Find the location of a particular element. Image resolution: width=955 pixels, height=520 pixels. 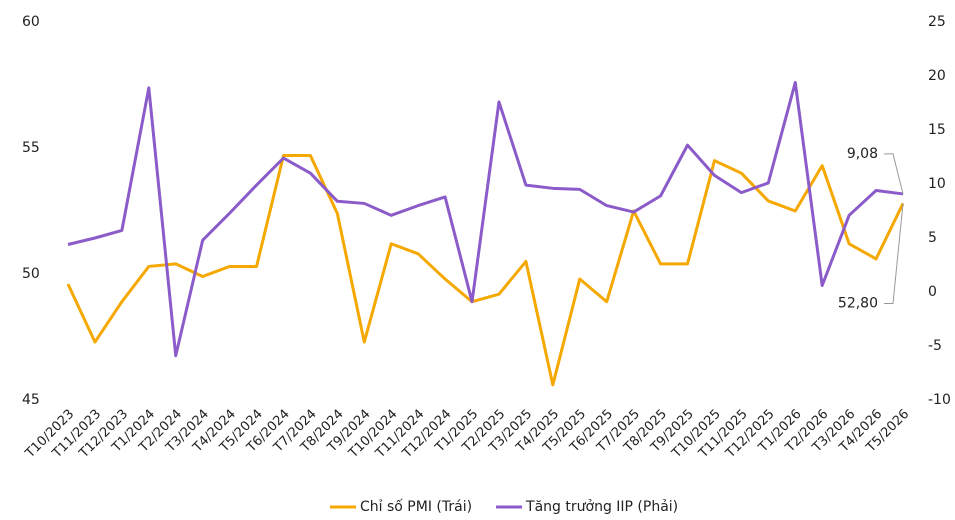

y-tick-label: 55 is located at coordinates (31, 148).